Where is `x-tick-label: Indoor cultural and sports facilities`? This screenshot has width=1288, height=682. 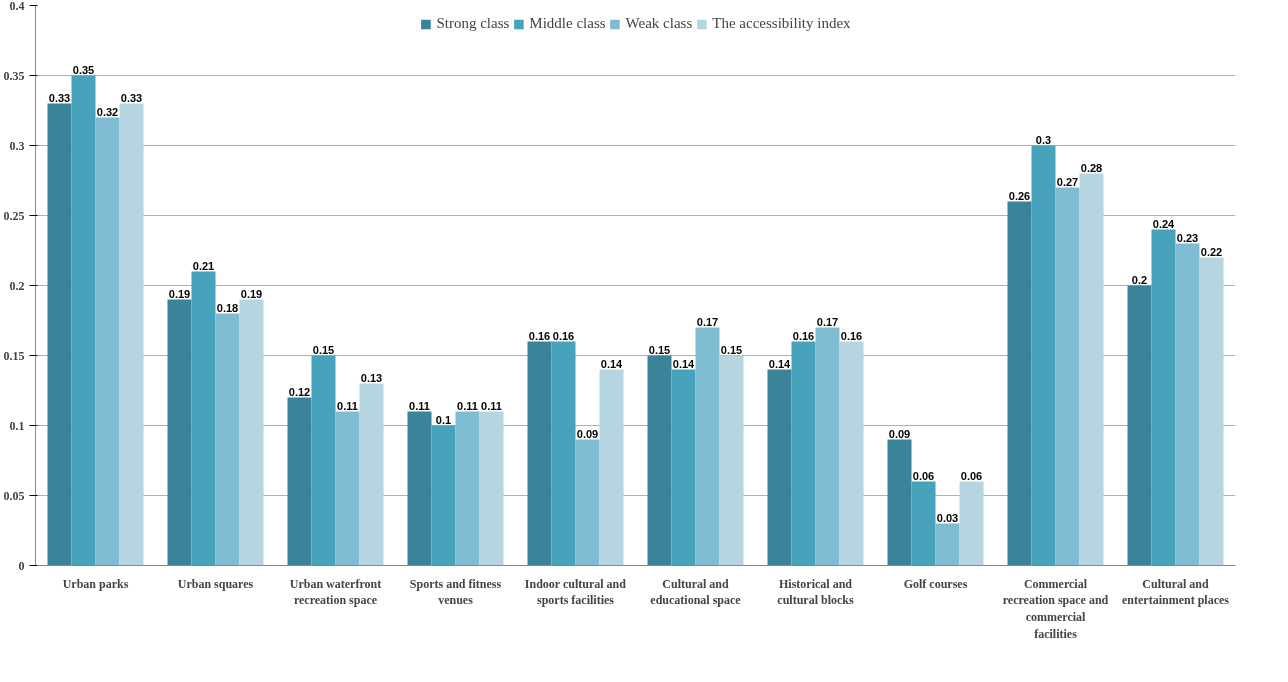 x-tick-label: Indoor cultural and sports facilities is located at coordinates (575, 592).